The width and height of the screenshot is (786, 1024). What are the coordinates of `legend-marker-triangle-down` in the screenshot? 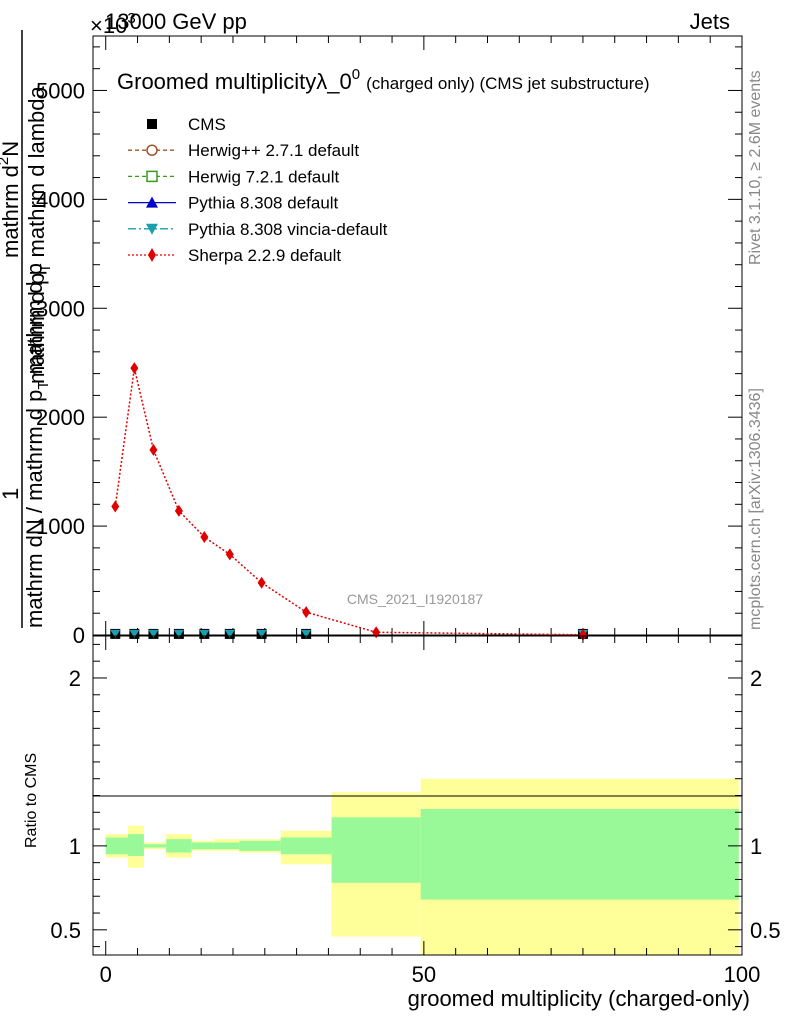 It's located at (152, 229).